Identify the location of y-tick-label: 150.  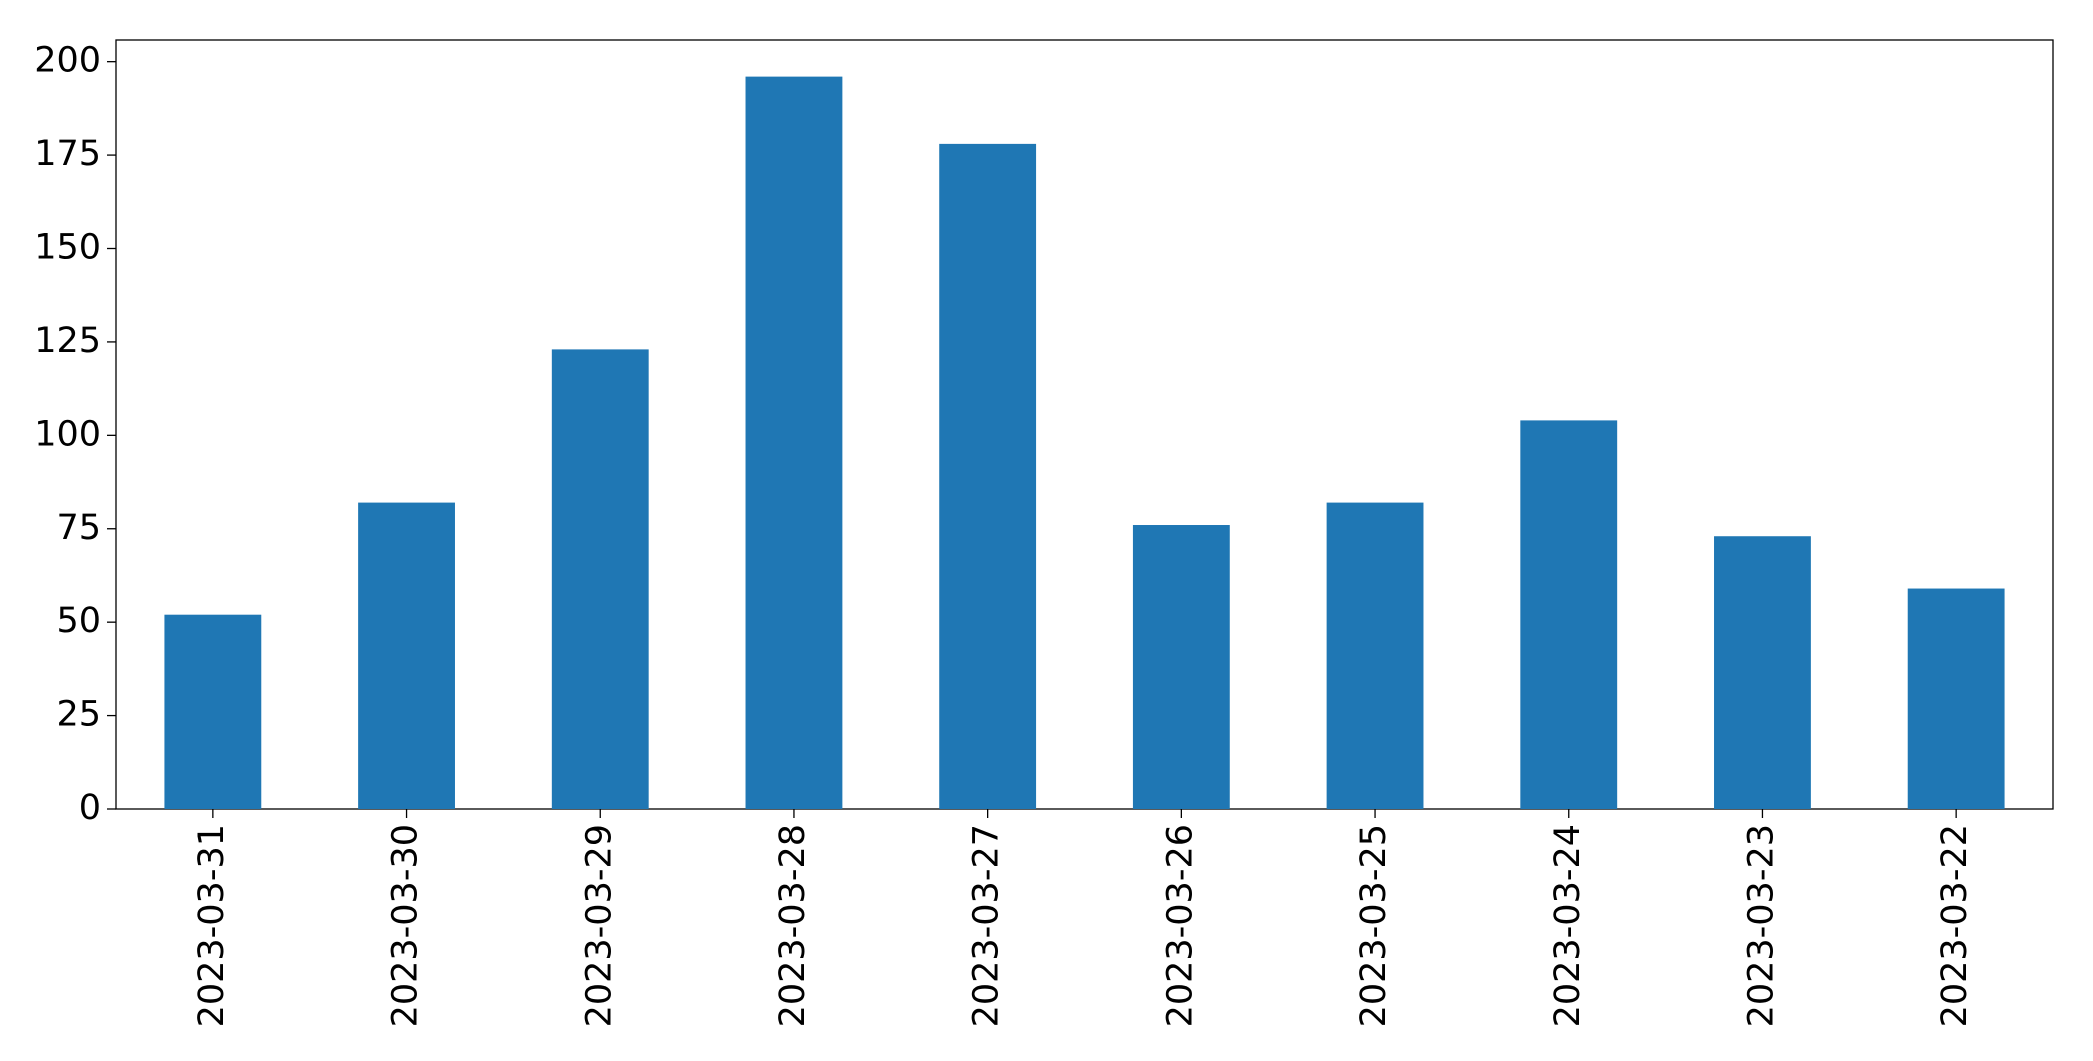
(67, 248).